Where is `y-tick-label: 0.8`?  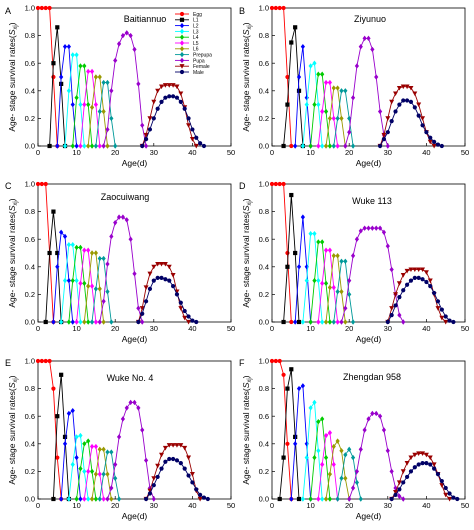 y-tick-label: 0.8 is located at coordinates (264, 35).